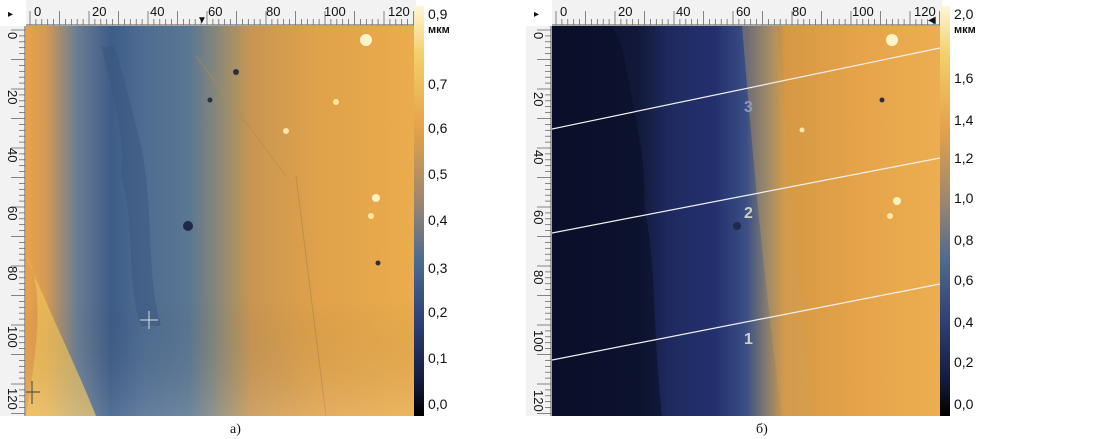 The width and height of the screenshot is (1098, 439). Describe the element at coordinates (438, 358) in the screenshot. I see `colorbar-label: 0,1` at that location.